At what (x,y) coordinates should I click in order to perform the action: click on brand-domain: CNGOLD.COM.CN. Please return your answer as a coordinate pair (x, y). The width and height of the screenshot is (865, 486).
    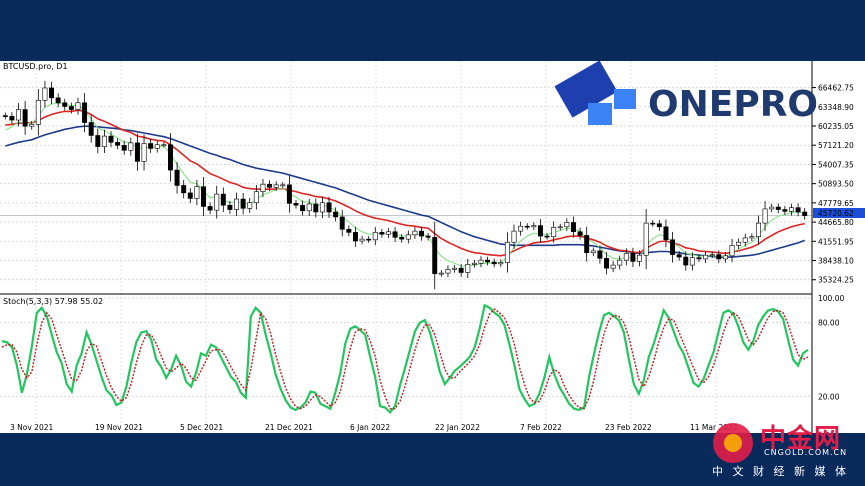
    Looking at the image, I should click on (806, 452).